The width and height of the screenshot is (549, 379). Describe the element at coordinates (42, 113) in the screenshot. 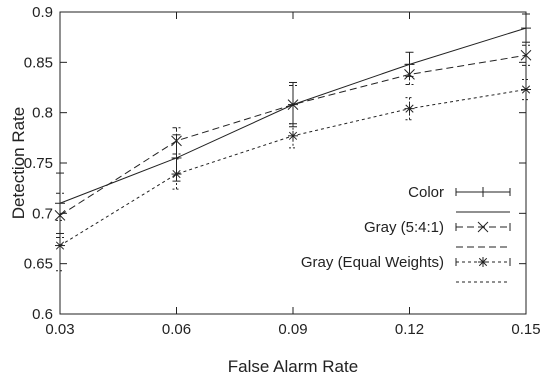

I see `y-tick-label: 0.8` at that location.